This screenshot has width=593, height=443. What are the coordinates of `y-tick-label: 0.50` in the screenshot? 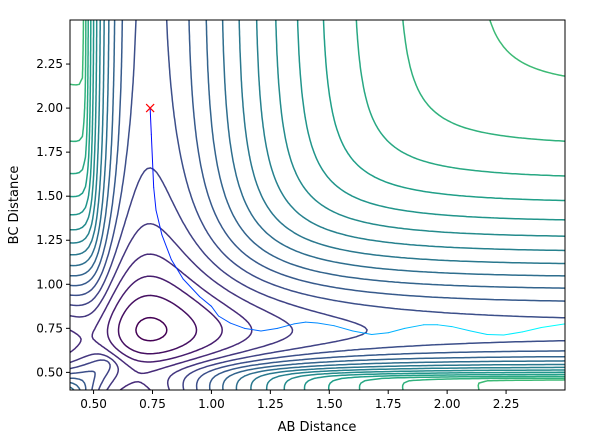 It's located at (49, 372).